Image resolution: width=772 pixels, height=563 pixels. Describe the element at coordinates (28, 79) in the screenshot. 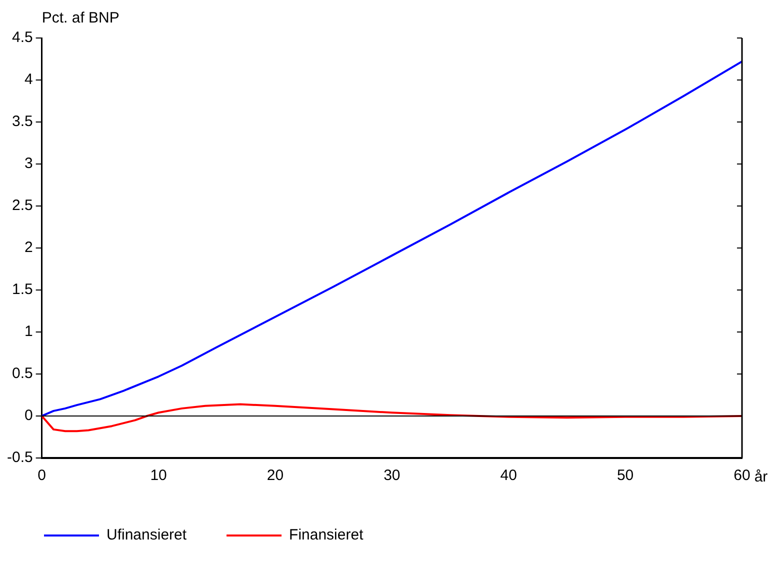

I see `y-tick-label: 4` at that location.